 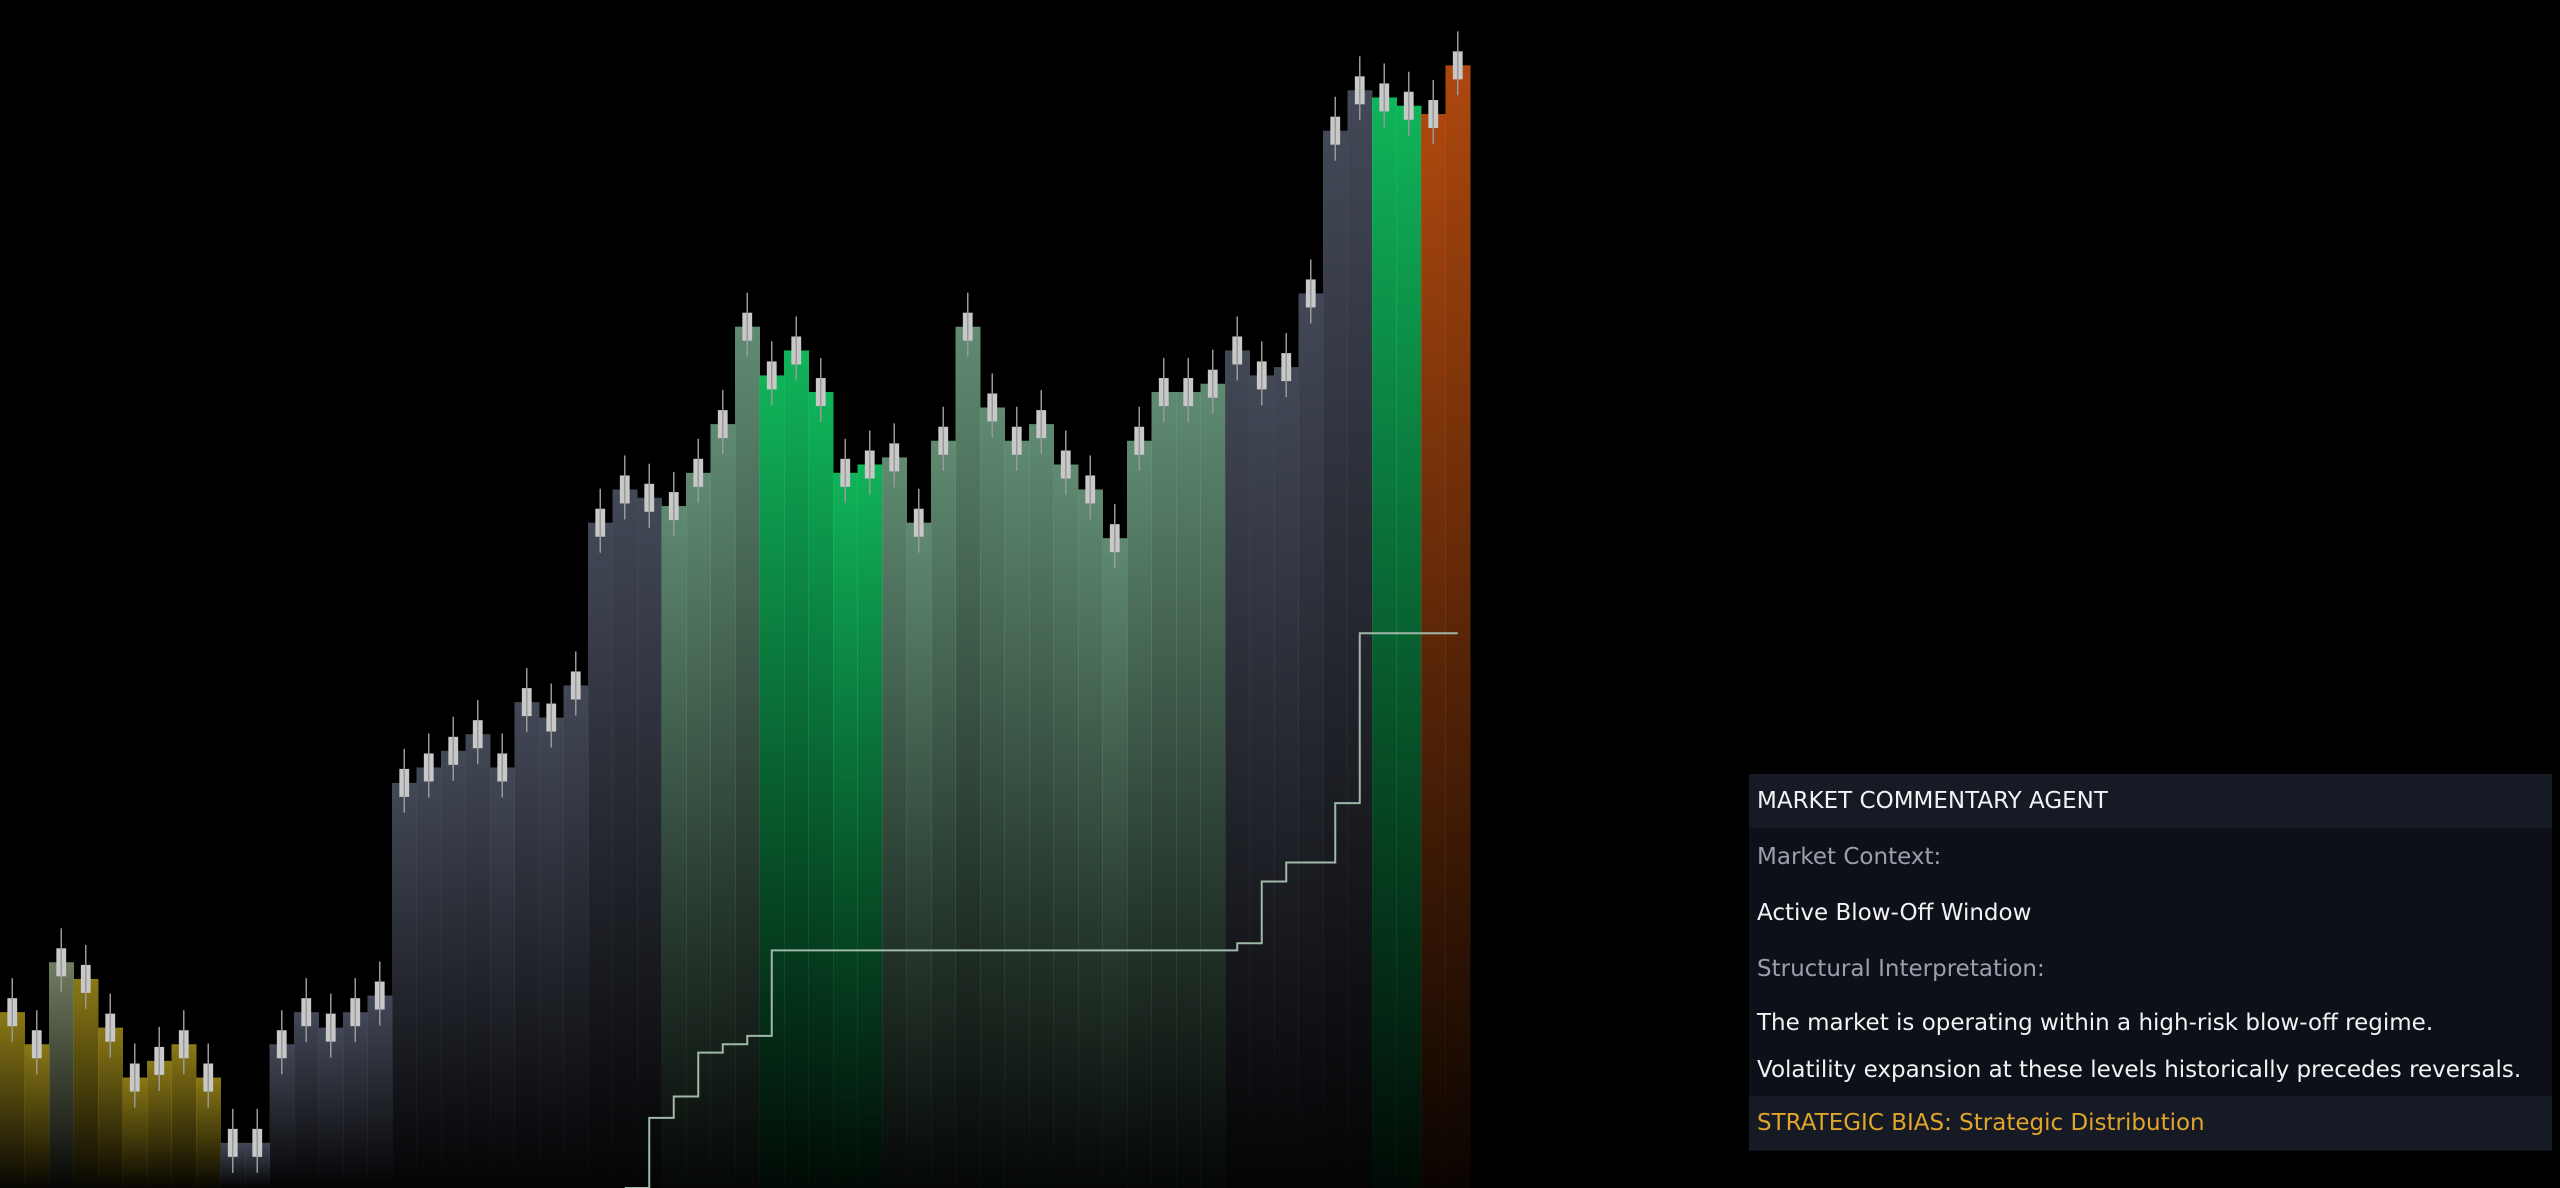 What do you see at coordinates (1849, 857) in the screenshot?
I see `context-label: Market Context:` at bounding box center [1849, 857].